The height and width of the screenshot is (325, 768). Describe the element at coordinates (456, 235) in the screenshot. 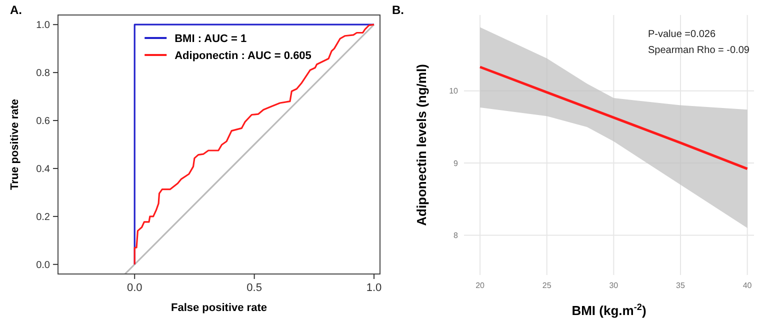

I see `y-tick-label: 8` at that location.